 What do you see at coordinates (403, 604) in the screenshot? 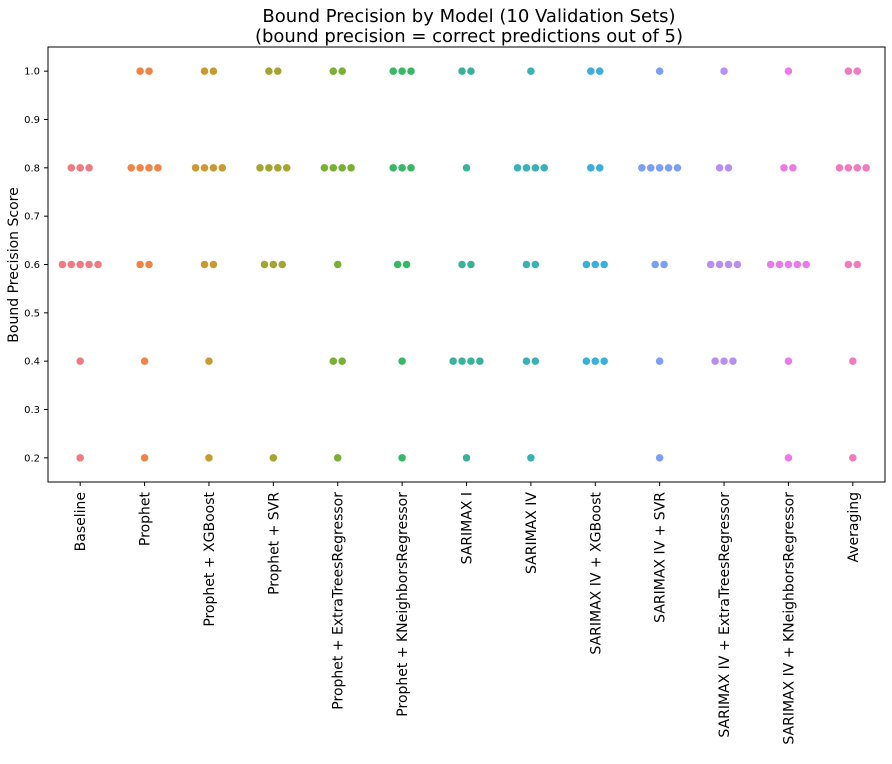
I see `x-tick-label: Prophet + KNeighborsRegressor` at bounding box center [403, 604].